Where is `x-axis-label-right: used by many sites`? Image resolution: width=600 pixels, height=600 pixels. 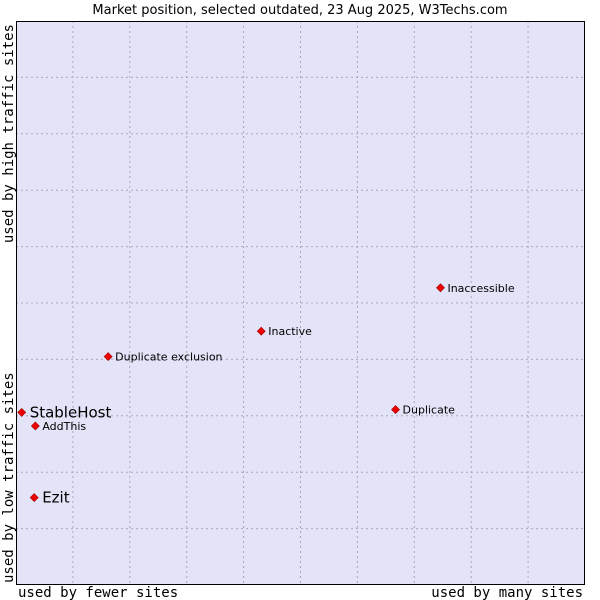 x-axis-label-right: used by many sites is located at coordinates (507, 592).